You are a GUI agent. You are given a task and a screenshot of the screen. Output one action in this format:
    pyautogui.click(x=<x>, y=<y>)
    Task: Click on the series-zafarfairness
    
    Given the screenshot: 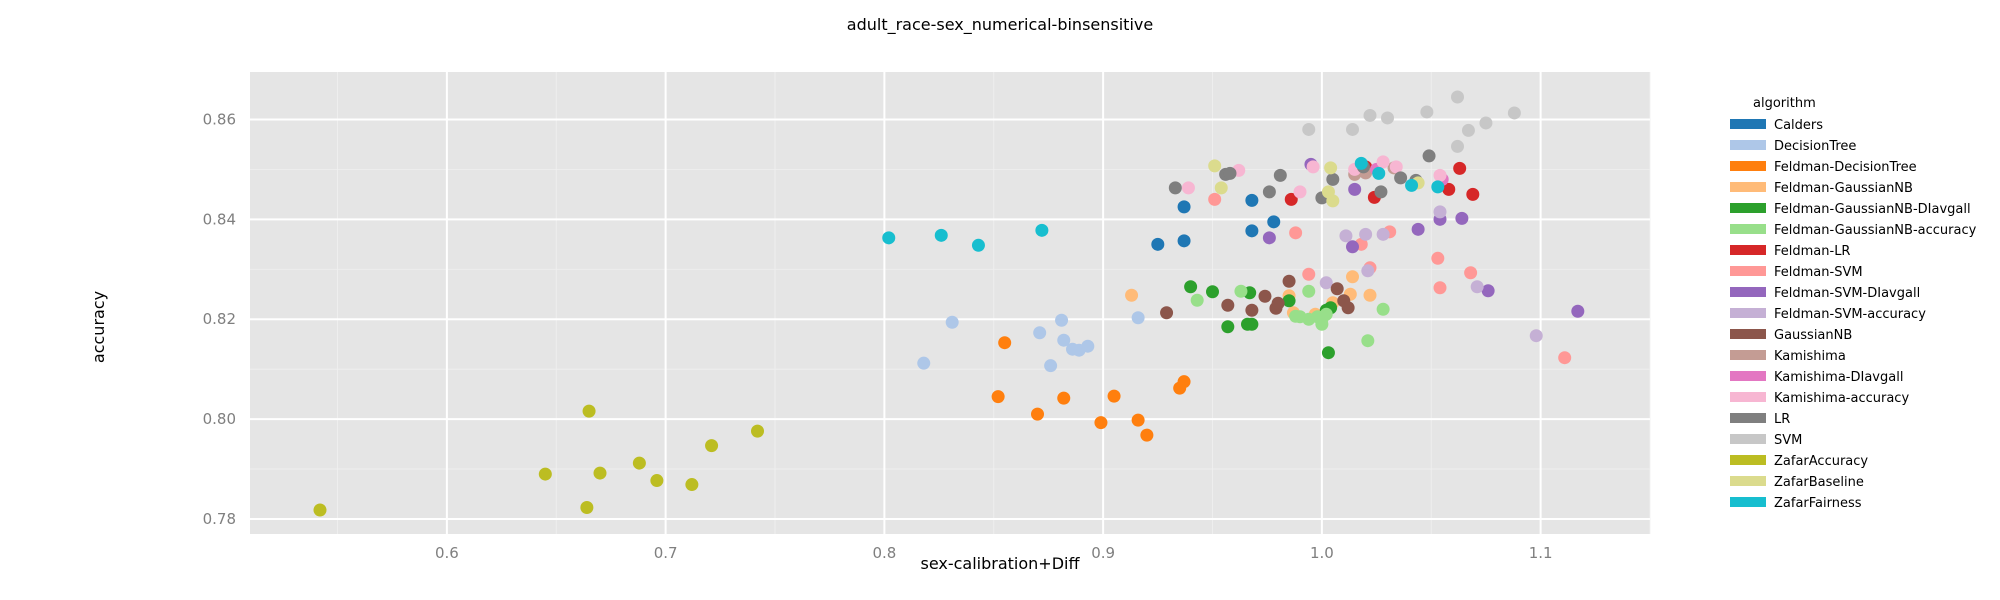 What is the action you would take?
    pyautogui.click(x=1163, y=204)
    